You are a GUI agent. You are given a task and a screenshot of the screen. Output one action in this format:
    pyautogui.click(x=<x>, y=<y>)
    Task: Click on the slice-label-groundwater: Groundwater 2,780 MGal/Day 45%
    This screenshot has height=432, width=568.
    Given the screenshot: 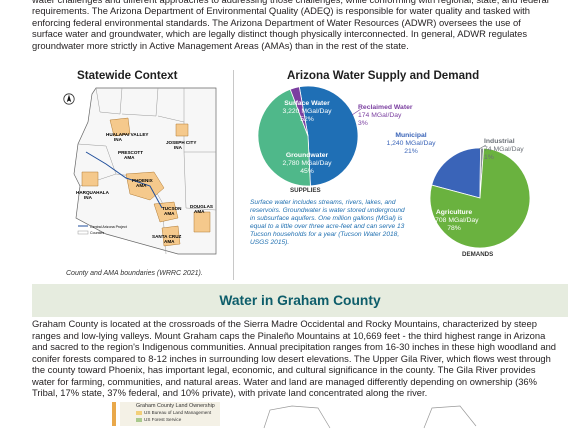 What is the action you would take?
    pyautogui.click(x=307, y=163)
    